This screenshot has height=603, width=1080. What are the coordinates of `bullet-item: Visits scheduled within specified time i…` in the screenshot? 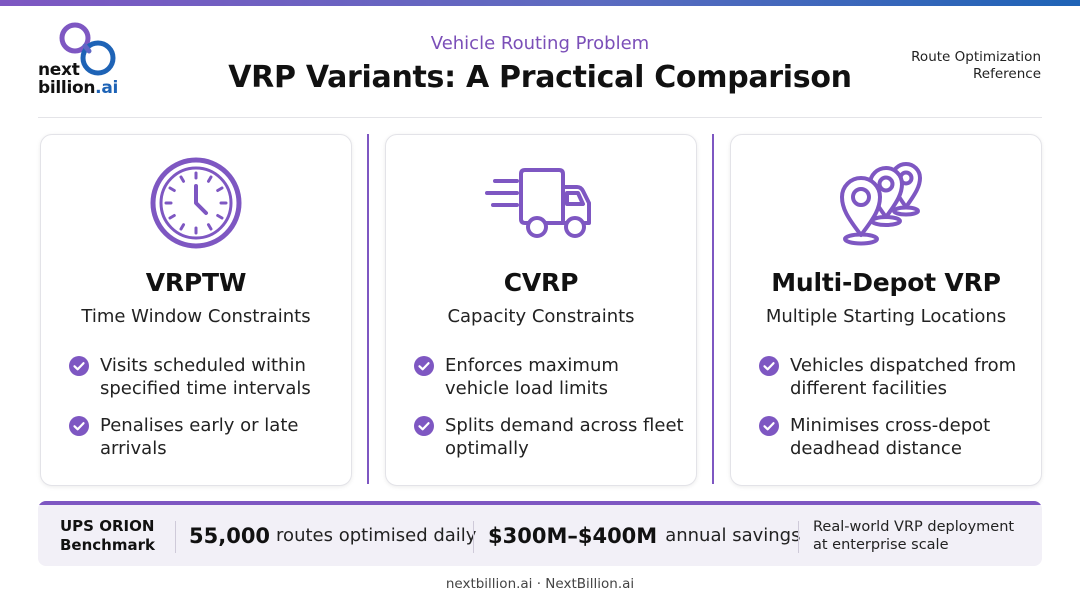 It's located at (204, 377).